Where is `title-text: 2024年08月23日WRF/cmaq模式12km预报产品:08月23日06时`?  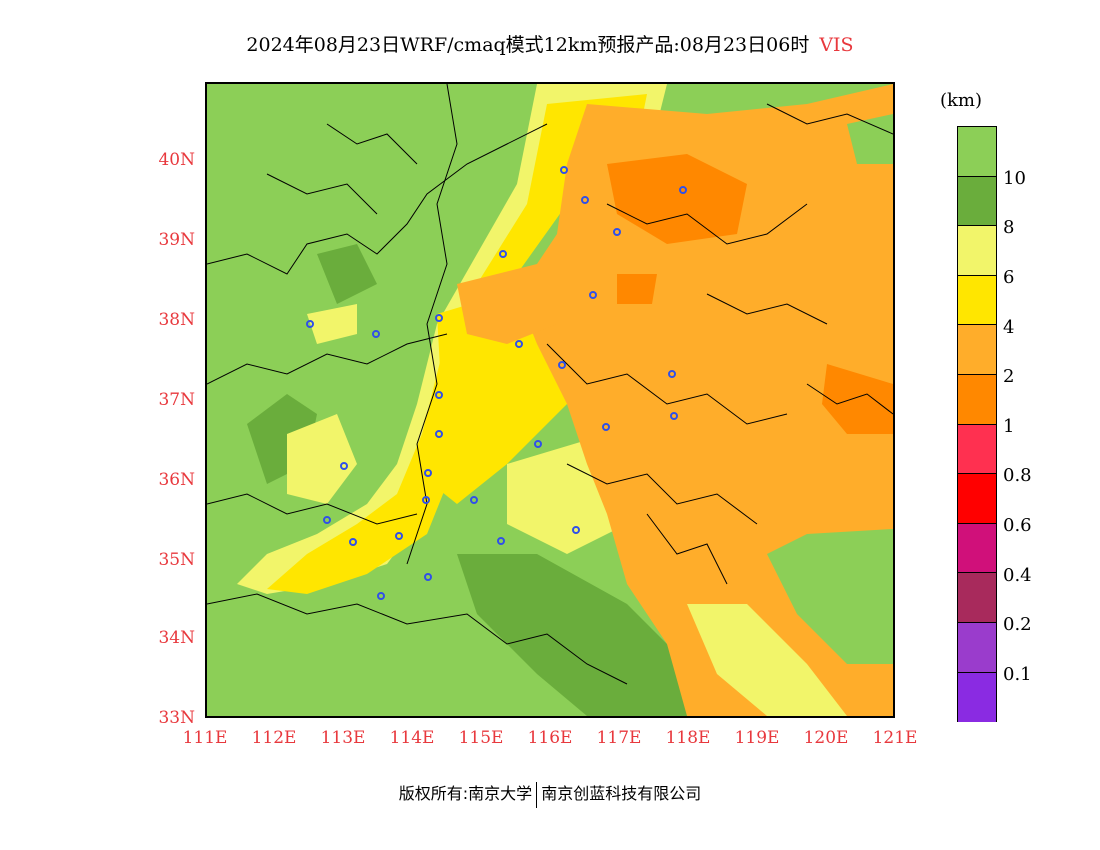 title-text: 2024年08月23日WRF/cmaq模式12km预报产品:08月23日06时 is located at coordinates (528, 45).